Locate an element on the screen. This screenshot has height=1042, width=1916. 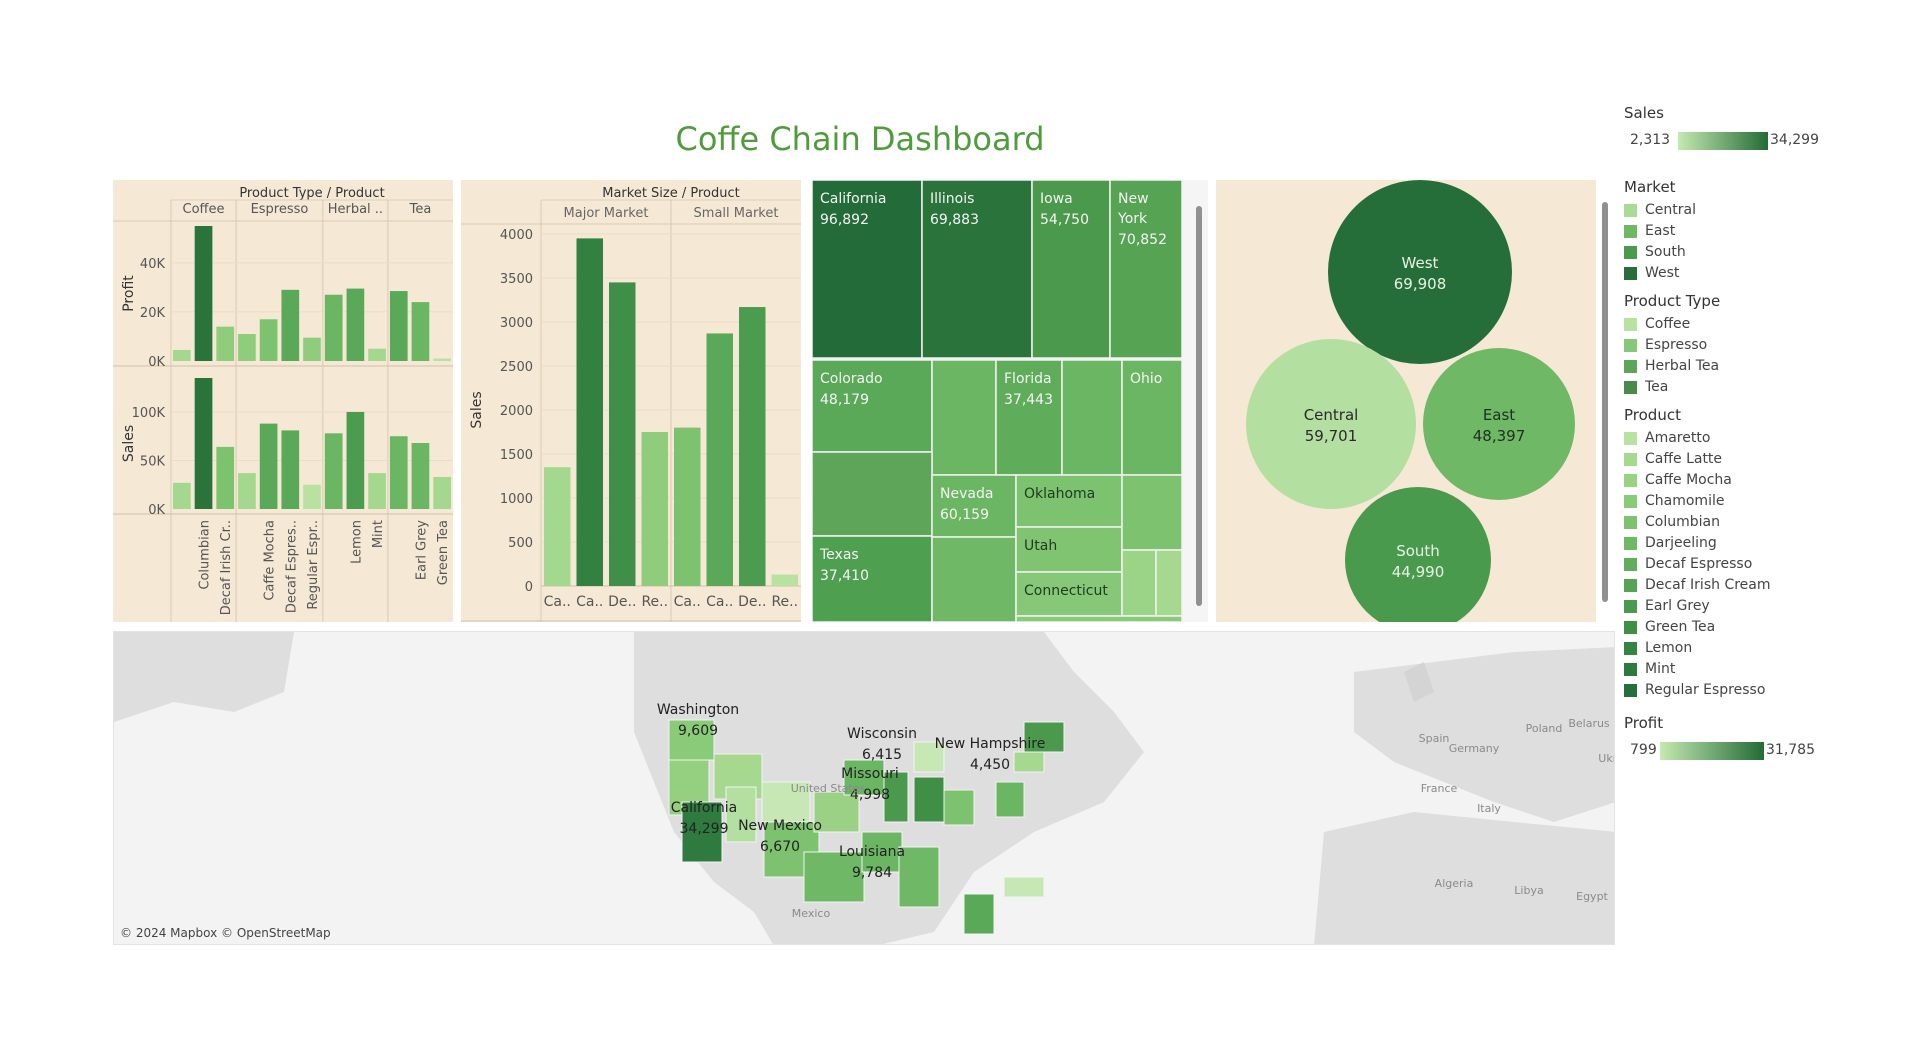
legend-item: Espresso is located at coordinates (1665, 345).